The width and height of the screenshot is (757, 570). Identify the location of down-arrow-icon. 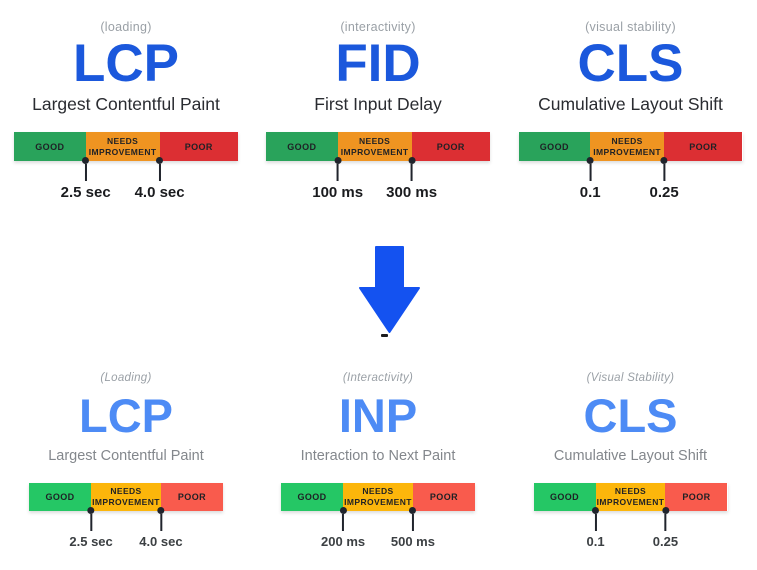
(389, 290).